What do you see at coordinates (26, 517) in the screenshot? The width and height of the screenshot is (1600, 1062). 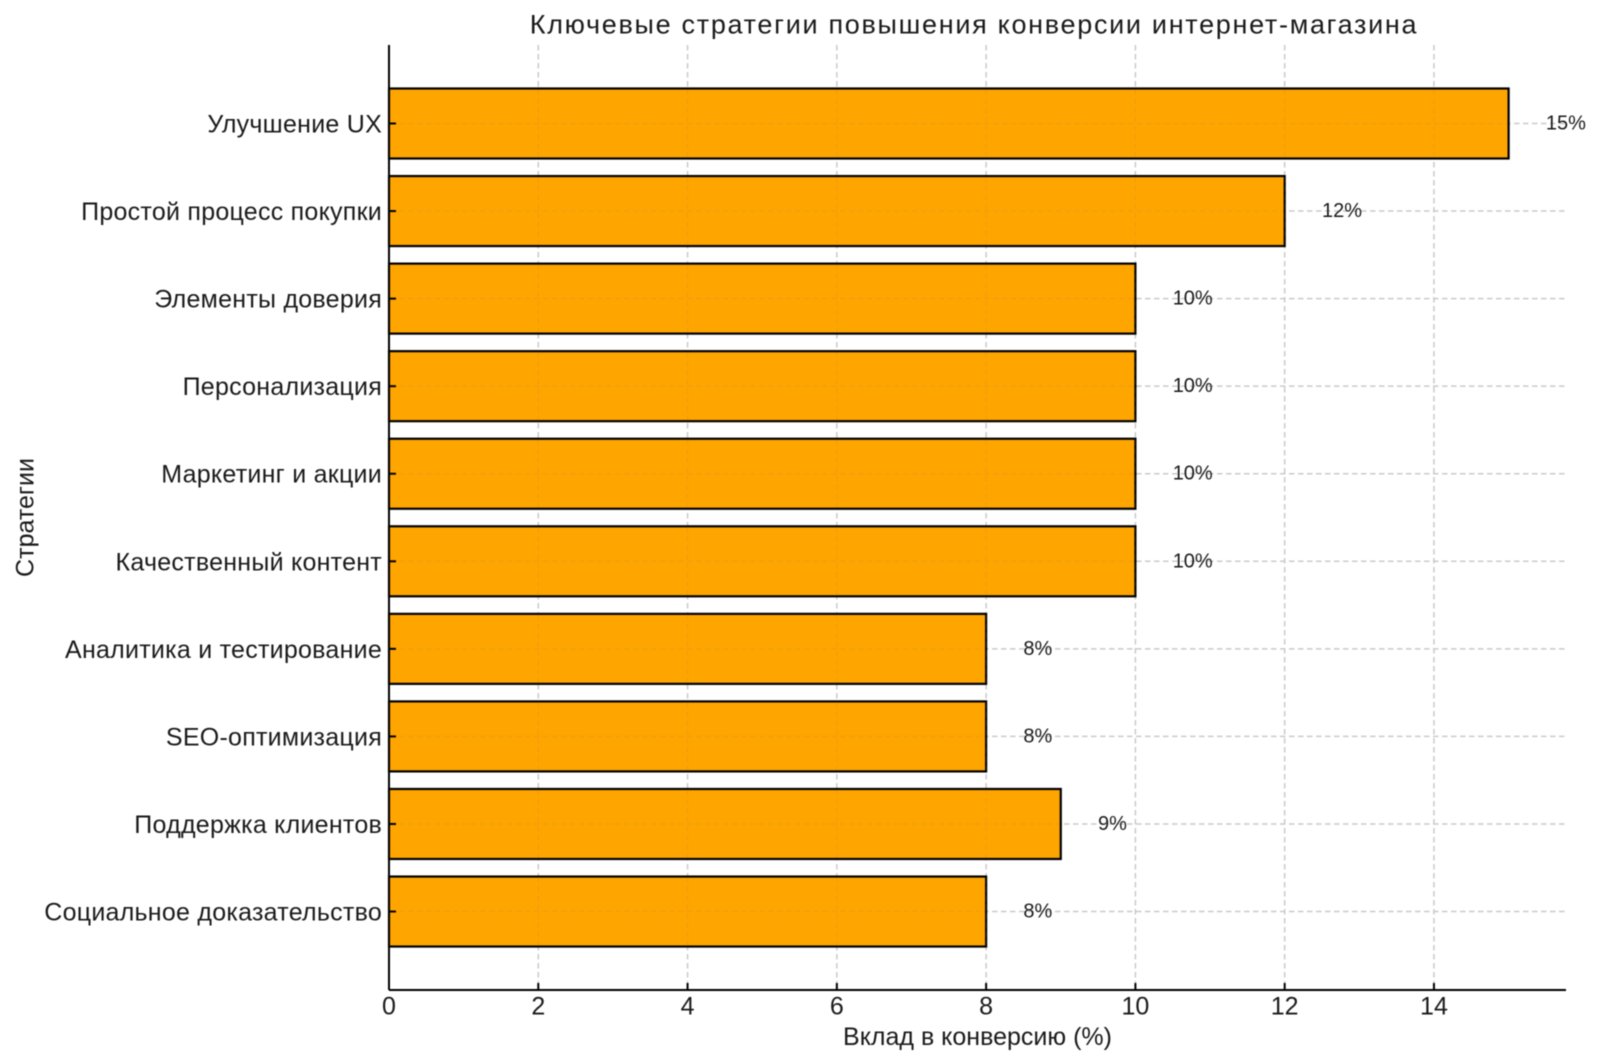 I see `svg-text: Стратегии` at bounding box center [26, 517].